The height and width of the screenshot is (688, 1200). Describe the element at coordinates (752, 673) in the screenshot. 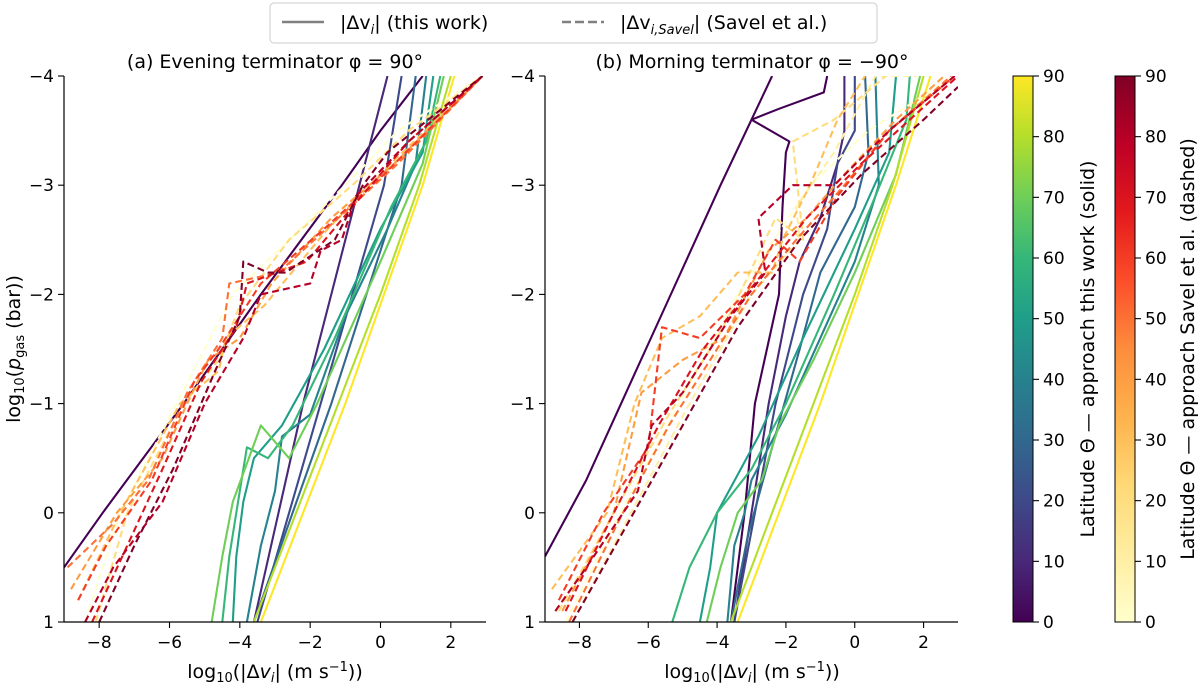

I see `panel-b-xlabel: log10(|Δvi| (m s−1))` at that location.